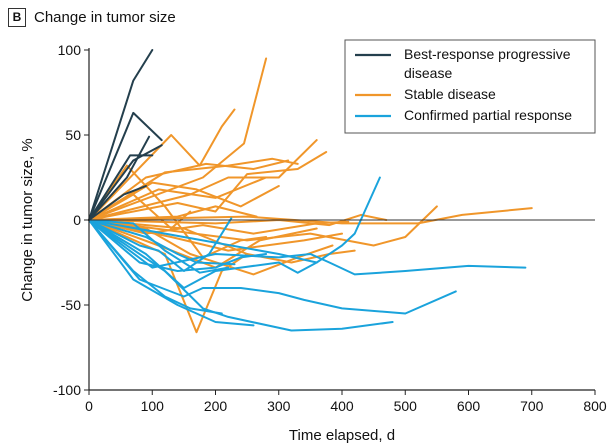 Image resolution: width=612 pixels, height=446 pixels. What do you see at coordinates (73, 135) in the screenshot?
I see `y-tick-label: 50` at bounding box center [73, 135].